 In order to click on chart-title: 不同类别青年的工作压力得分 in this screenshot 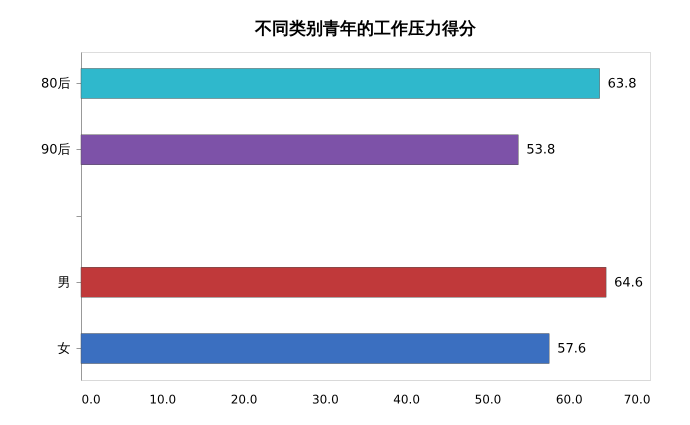, I will do `click(365, 29)`.